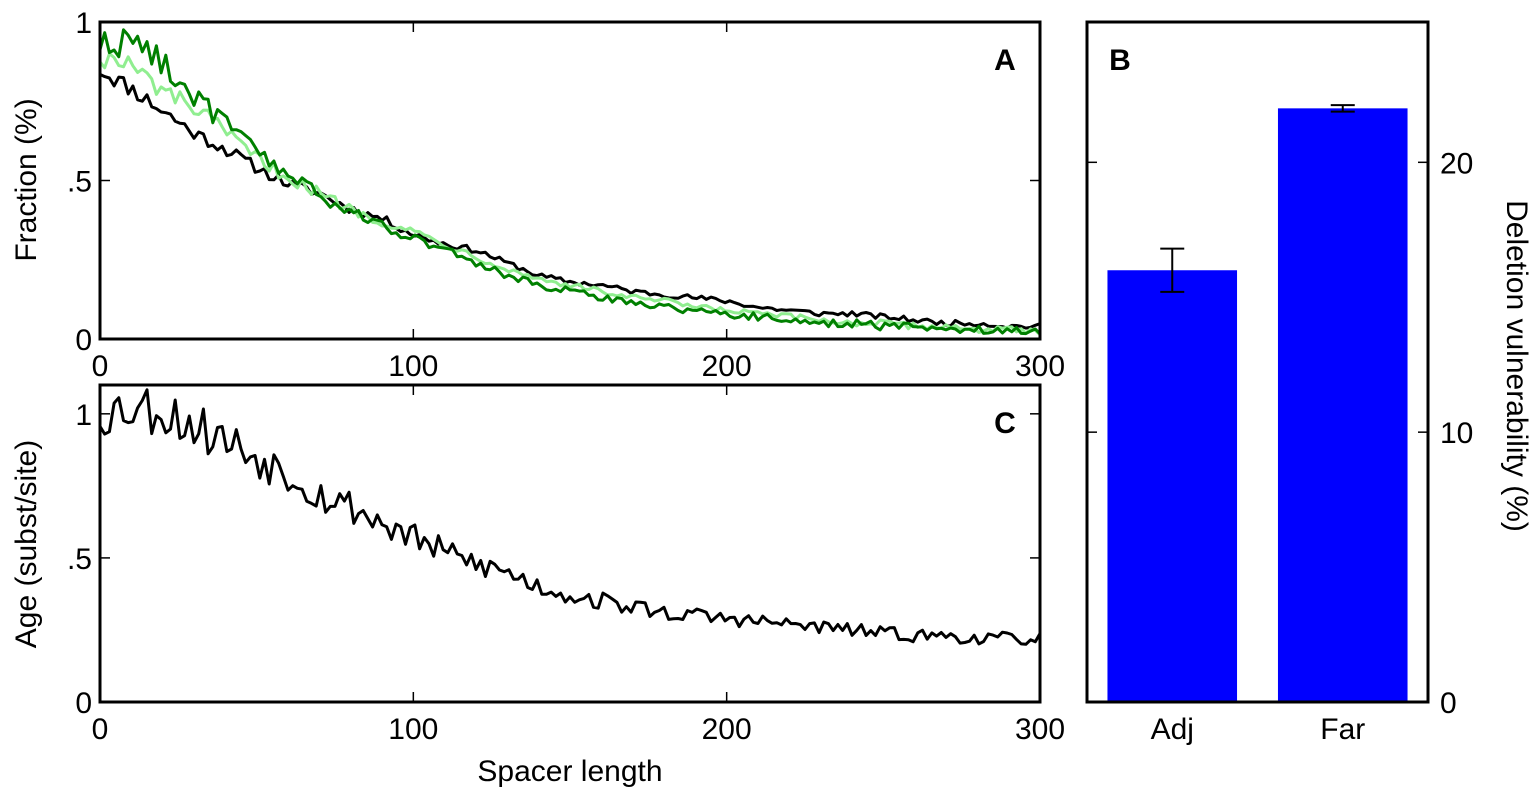  What do you see at coordinates (1342, 108) in the screenshot?
I see `errorbar-far` at bounding box center [1342, 108].